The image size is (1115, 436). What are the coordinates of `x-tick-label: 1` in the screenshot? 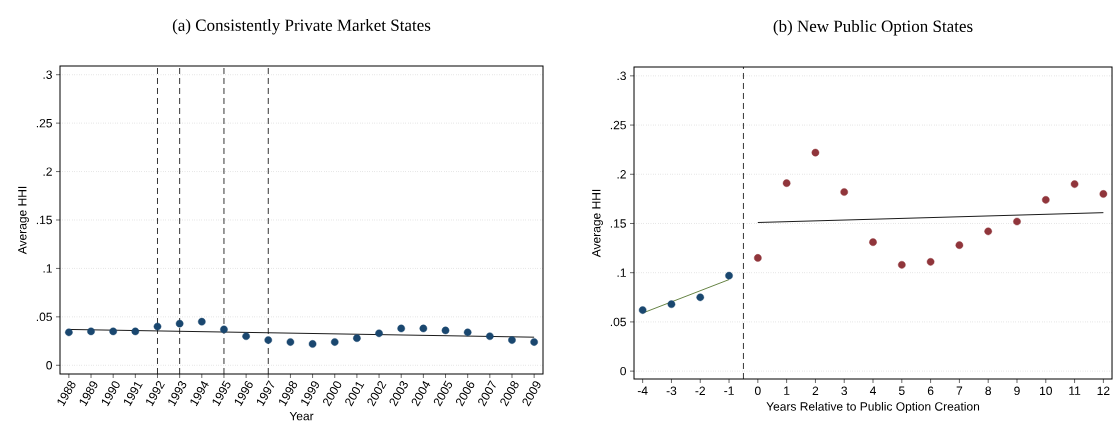 It's located at (787, 390).